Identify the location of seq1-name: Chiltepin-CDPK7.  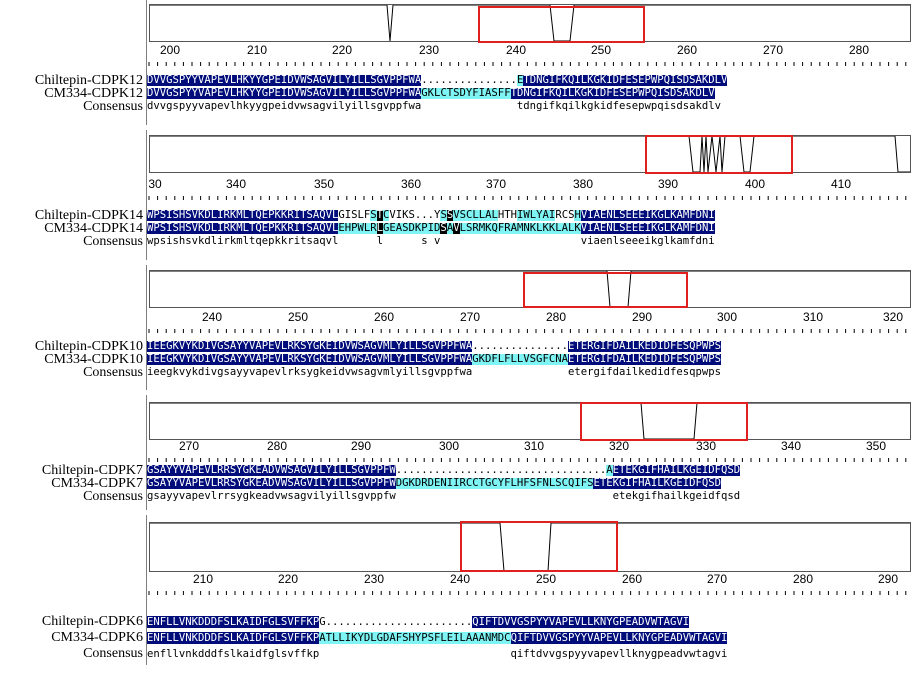
(92, 470).